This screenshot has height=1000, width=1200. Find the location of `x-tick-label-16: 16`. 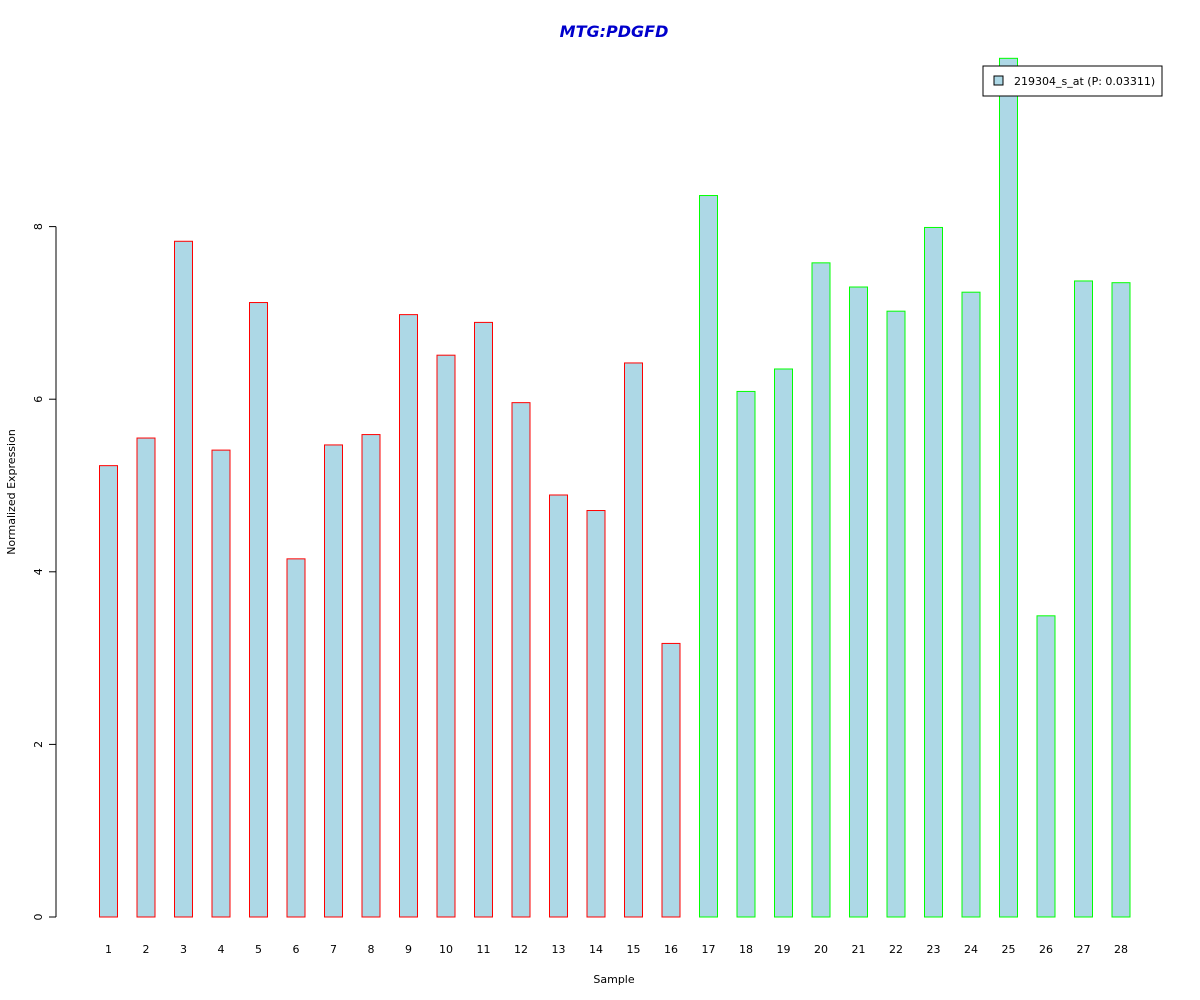

x-tick-label-16: 16 is located at coordinates (671, 949).